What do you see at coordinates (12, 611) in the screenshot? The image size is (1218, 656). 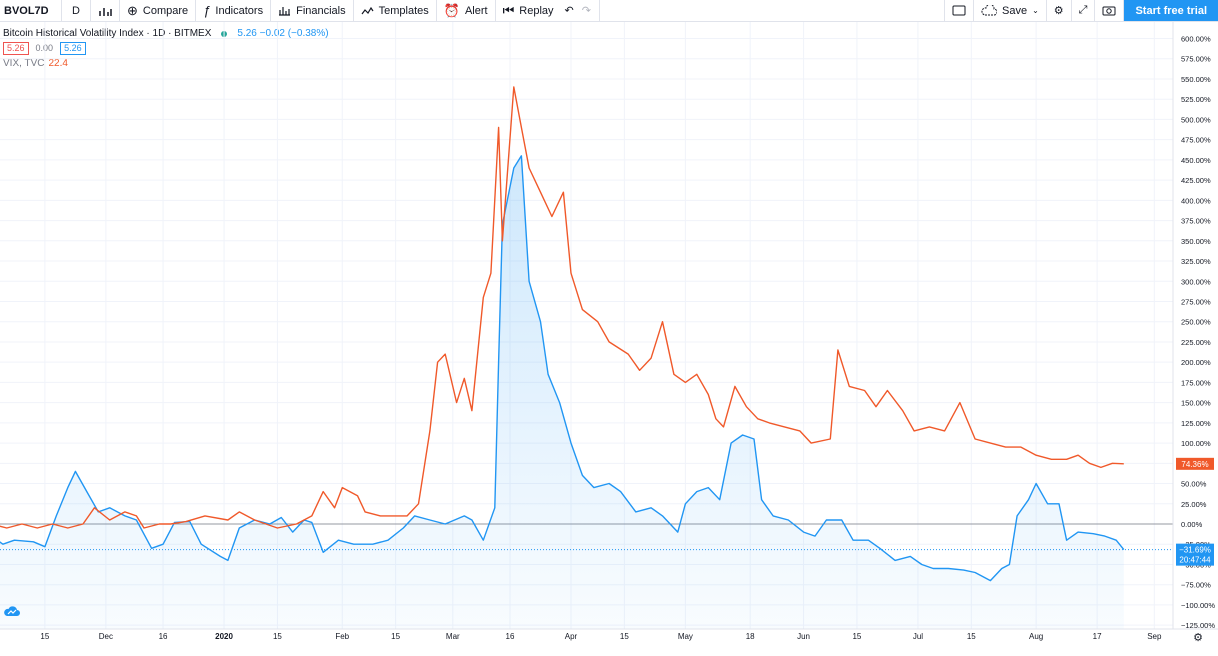 I see `tradingview-cloud-icon` at bounding box center [12, 611].